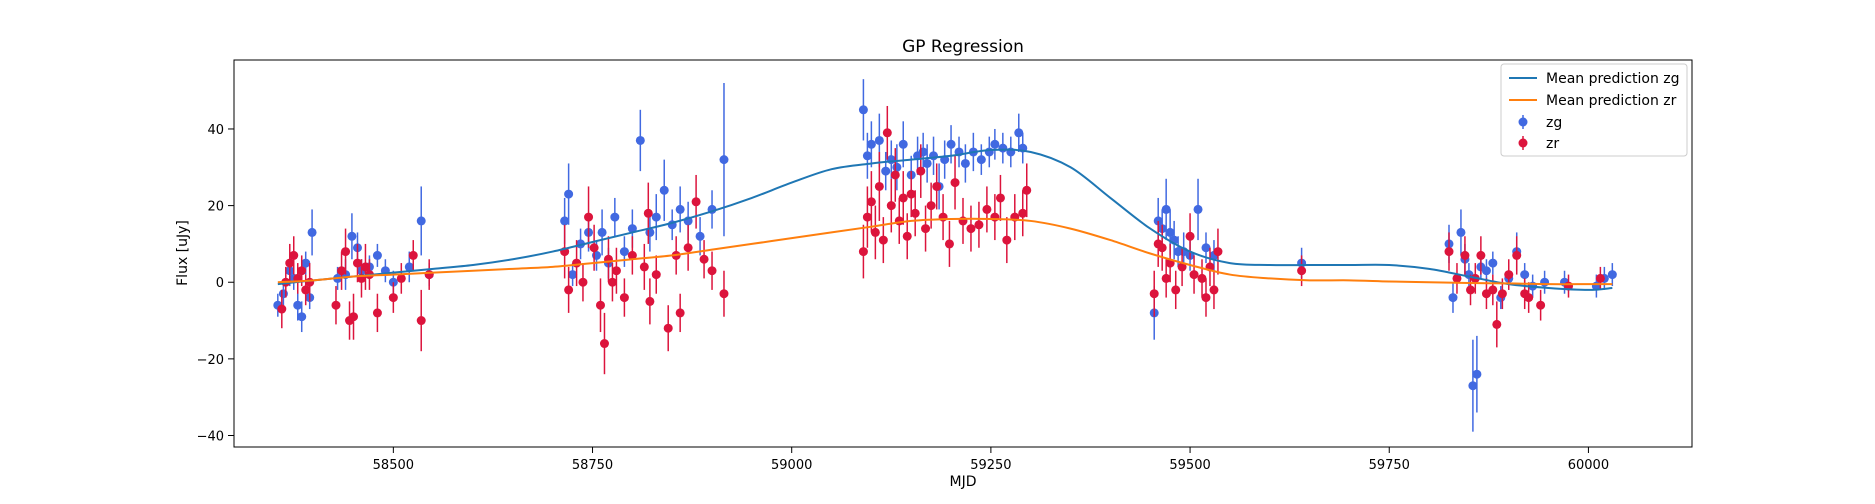 The image size is (1875, 504). What do you see at coordinates (1523, 122) in the screenshot?
I see `legend-swatch-zg` at bounding box center [1523, 122].